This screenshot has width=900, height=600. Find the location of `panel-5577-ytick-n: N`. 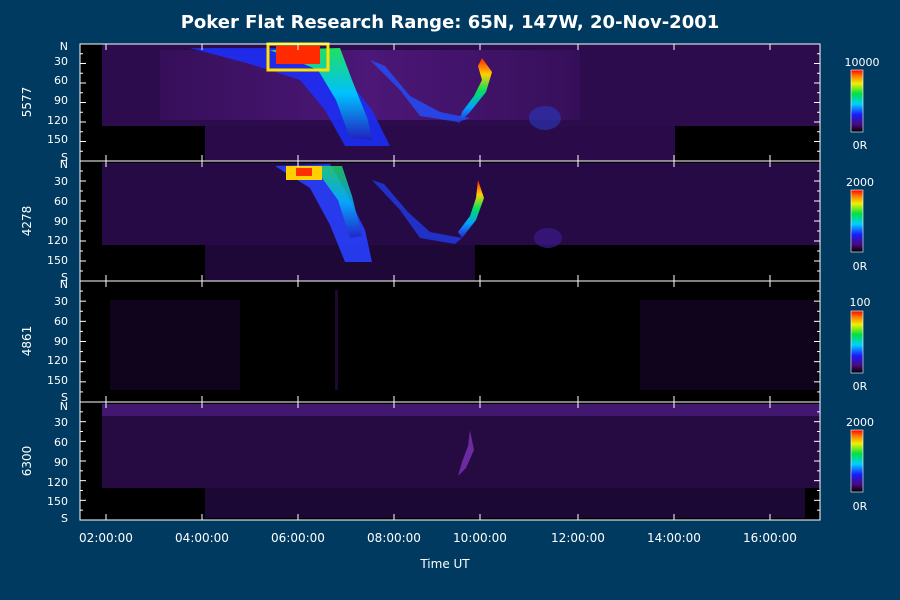

panel-5577-ytick-n: N is located at coordinates (64, 46).